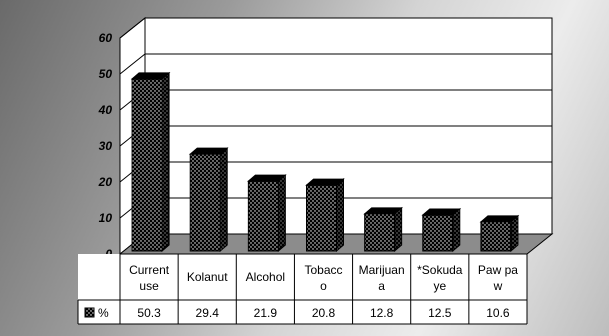  I want to click on value-label: 10.6, so click(498, 313).